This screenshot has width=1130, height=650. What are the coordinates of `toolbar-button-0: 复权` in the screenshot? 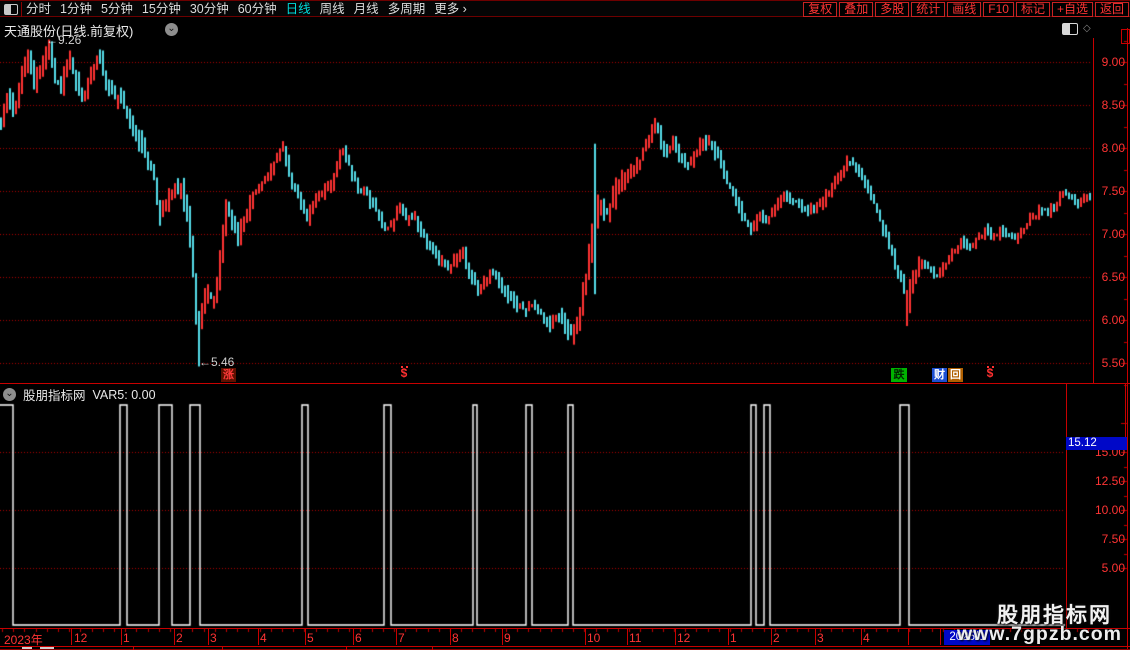 It's located at (820, 9).